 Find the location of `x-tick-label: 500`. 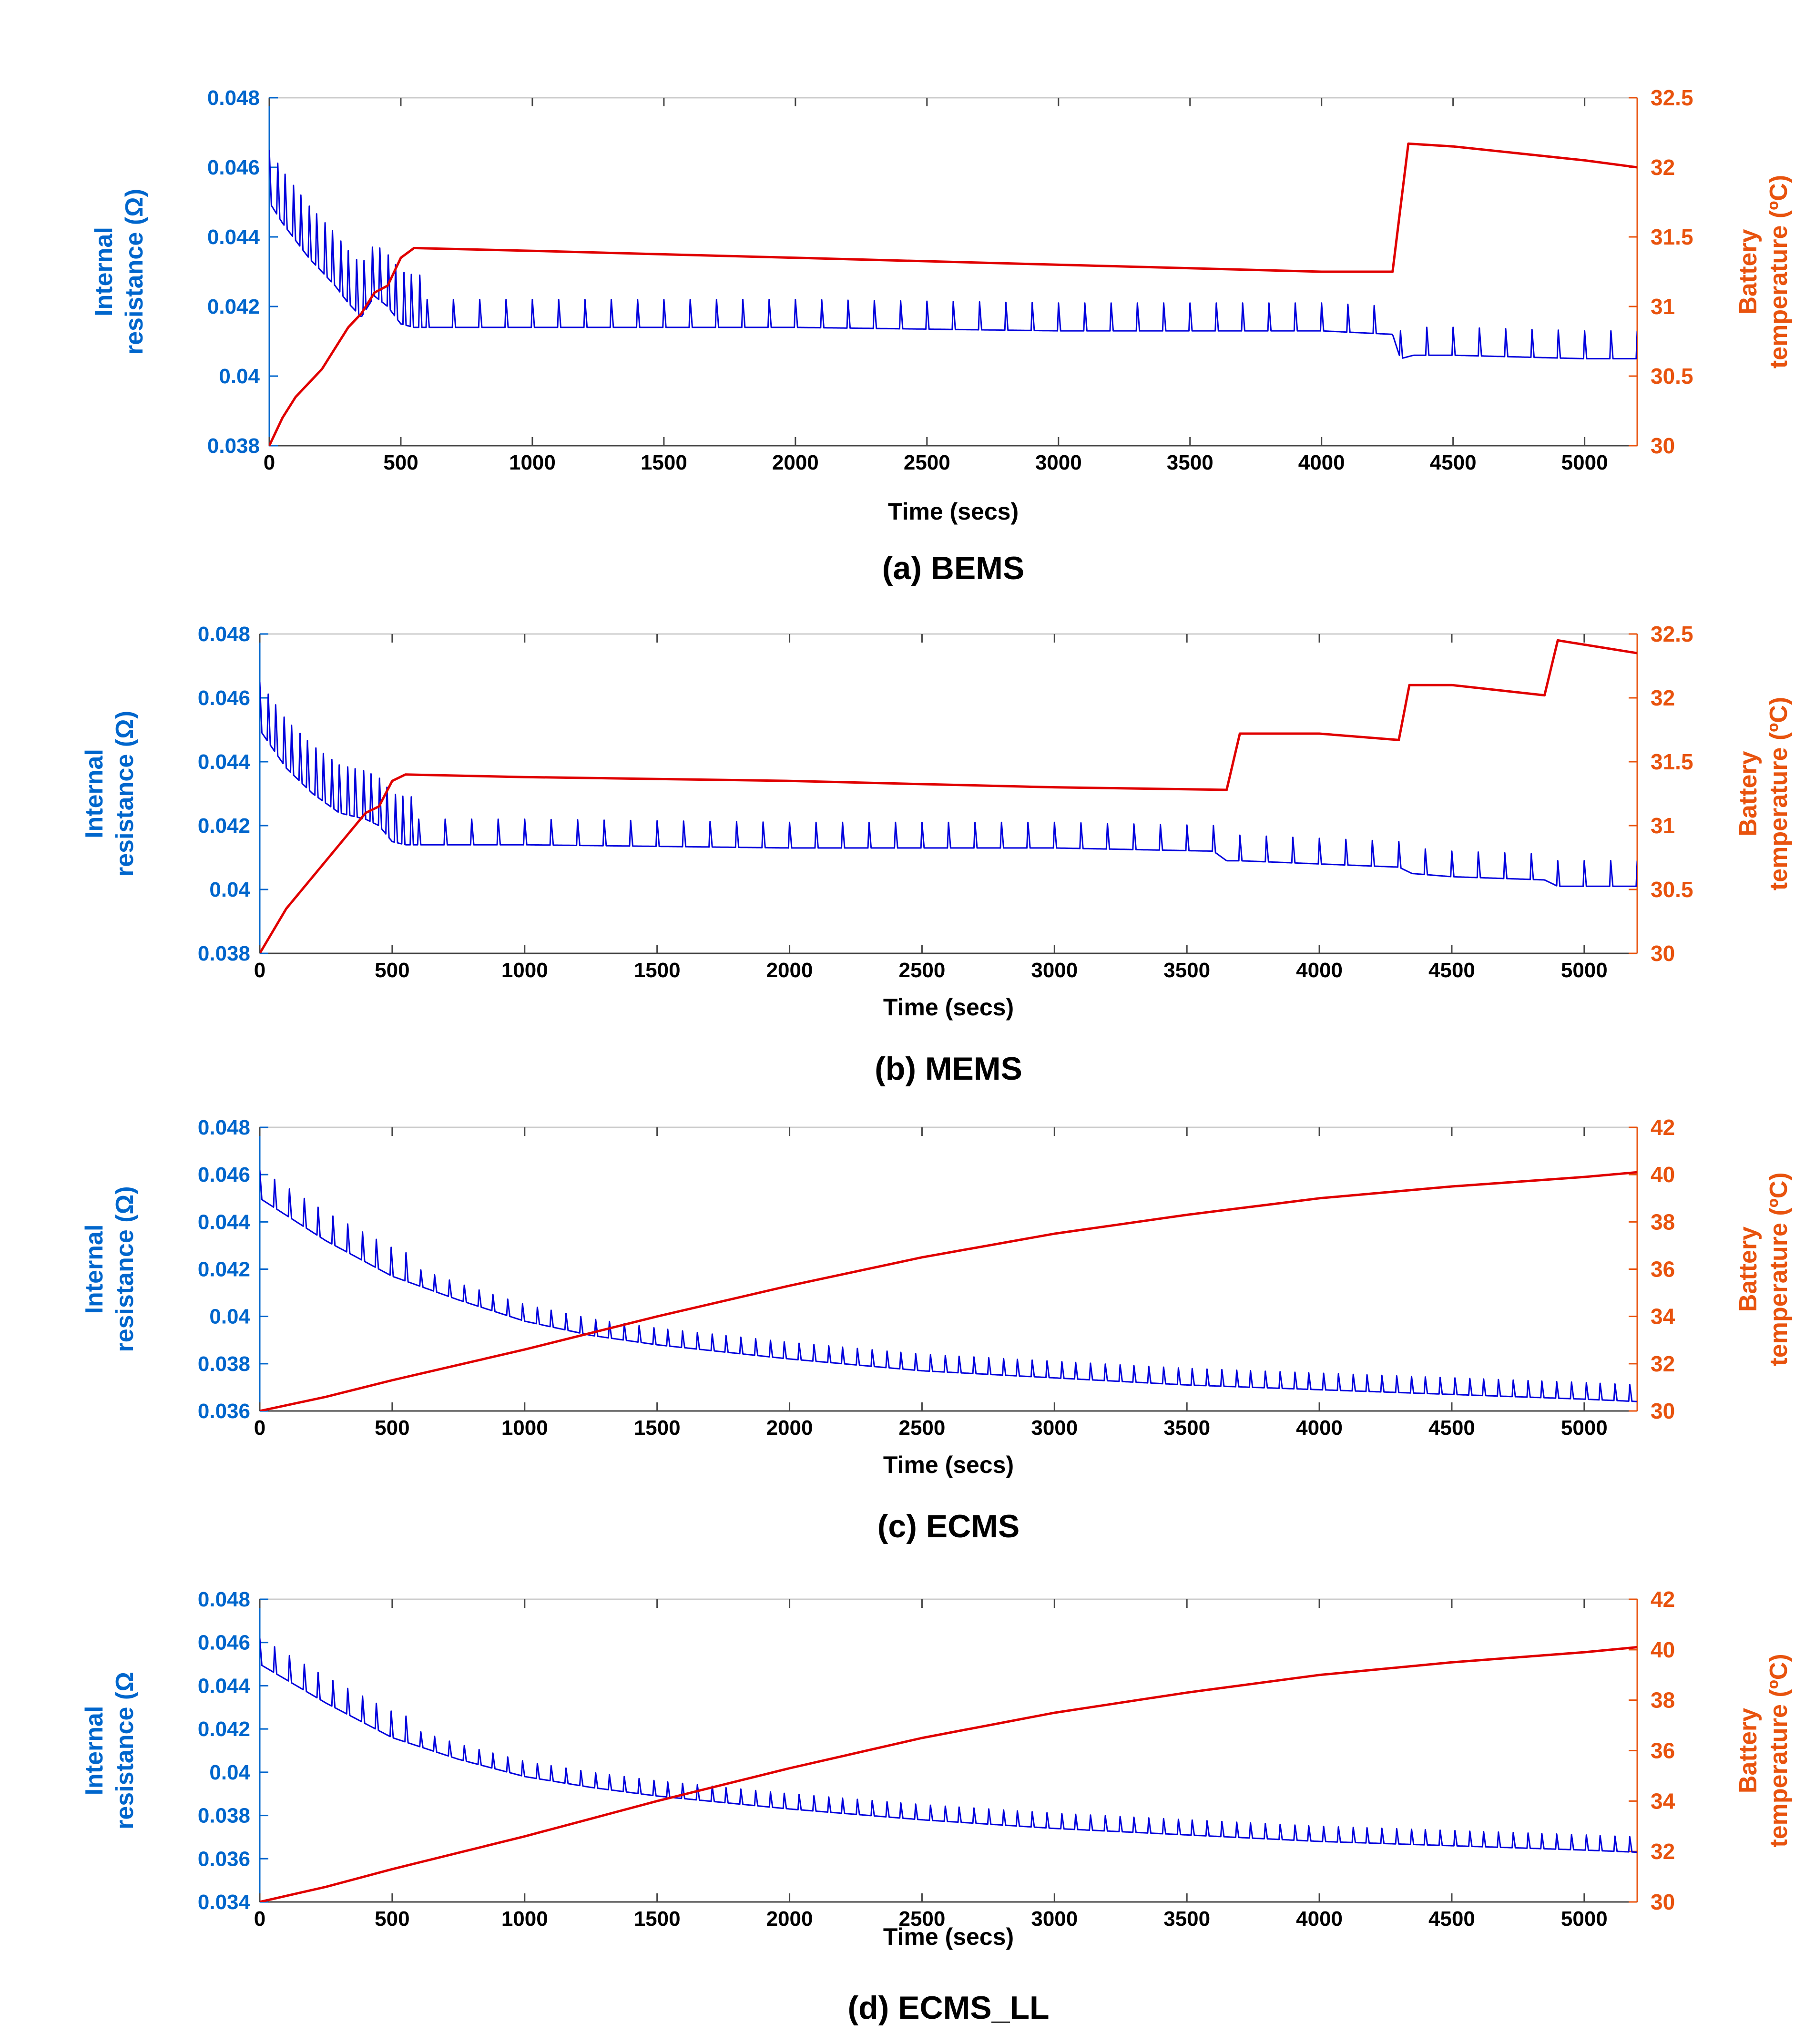

x-tick-label: 500 is located at coordinates (392, 1919).